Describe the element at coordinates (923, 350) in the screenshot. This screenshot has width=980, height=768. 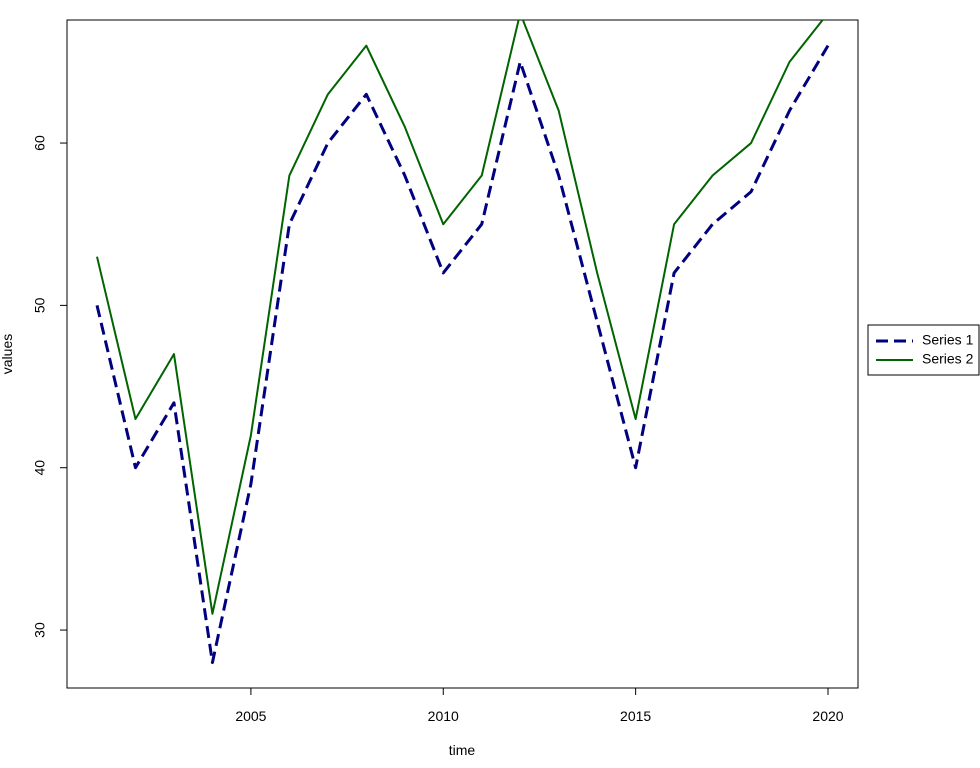
I see `legend-box` at that location.